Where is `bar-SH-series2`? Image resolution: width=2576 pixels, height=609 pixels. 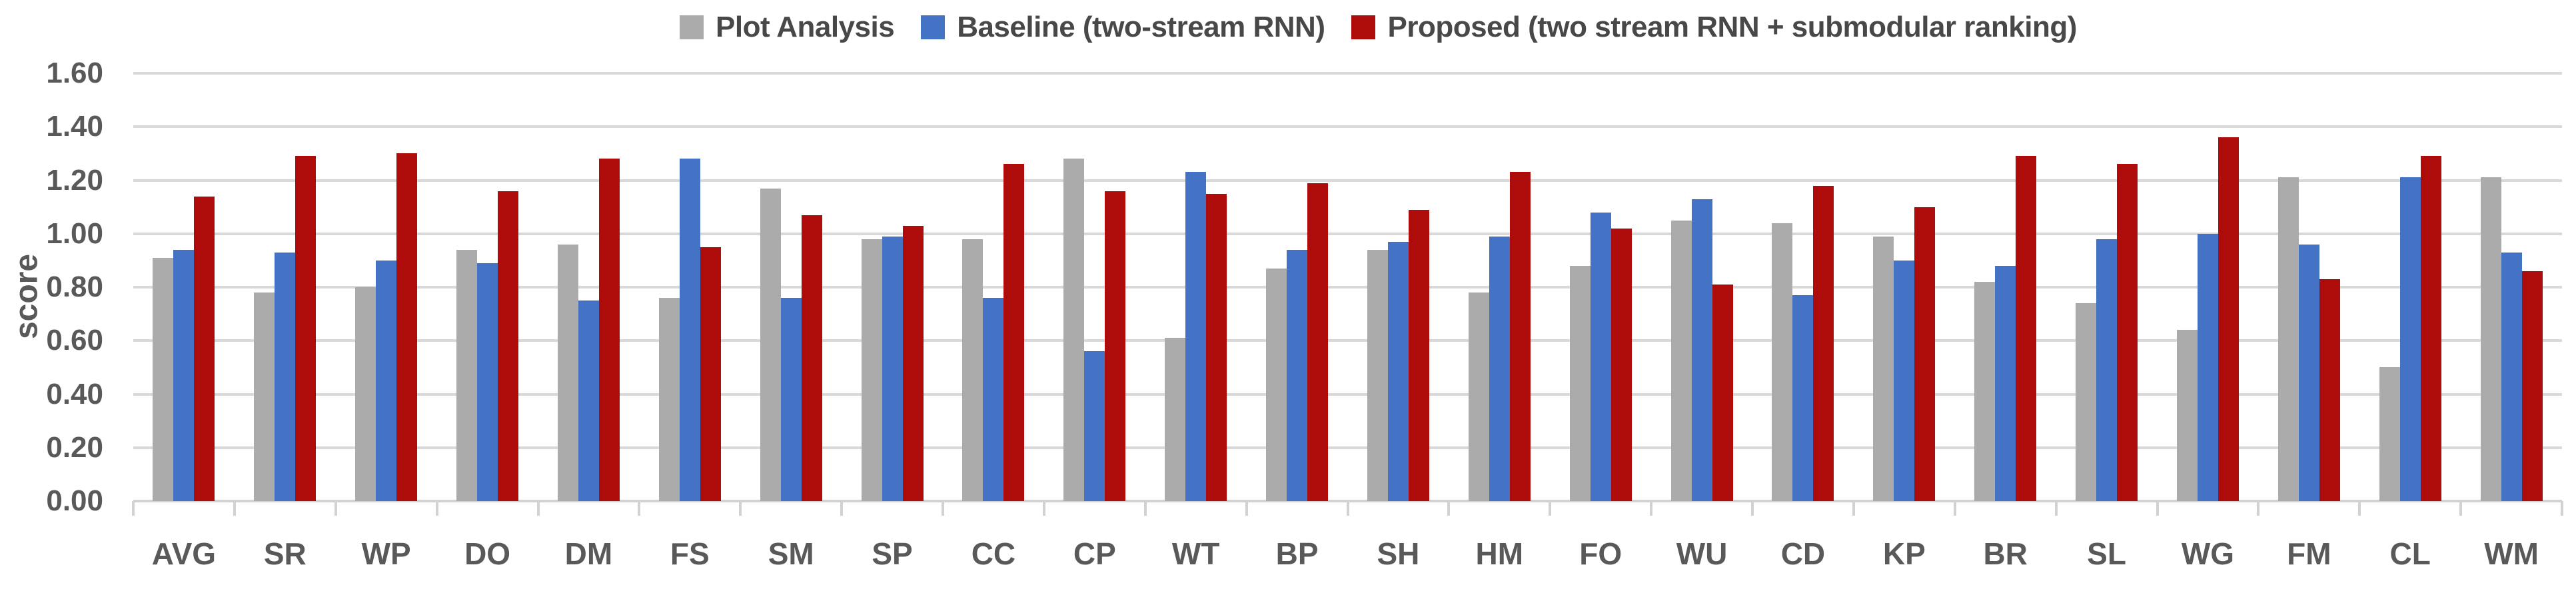 bar-SH-series2 is located at coordinates (1399, 372).